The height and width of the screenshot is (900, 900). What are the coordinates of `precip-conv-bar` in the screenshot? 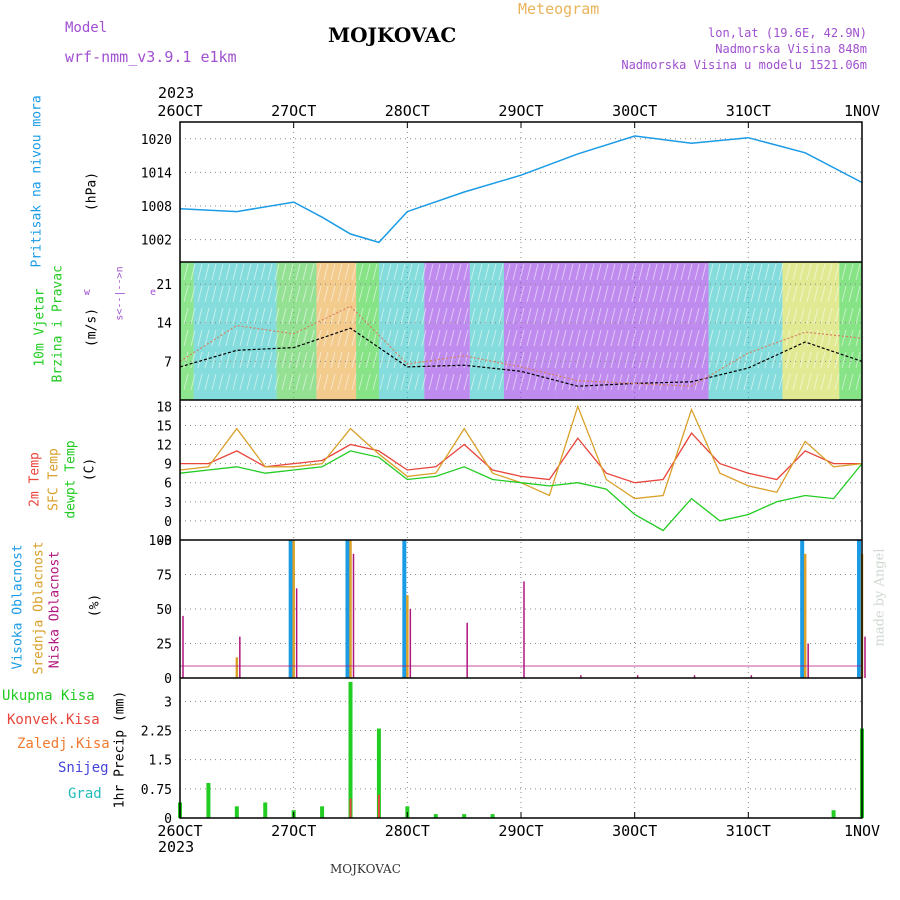 It's located at (378, 806).